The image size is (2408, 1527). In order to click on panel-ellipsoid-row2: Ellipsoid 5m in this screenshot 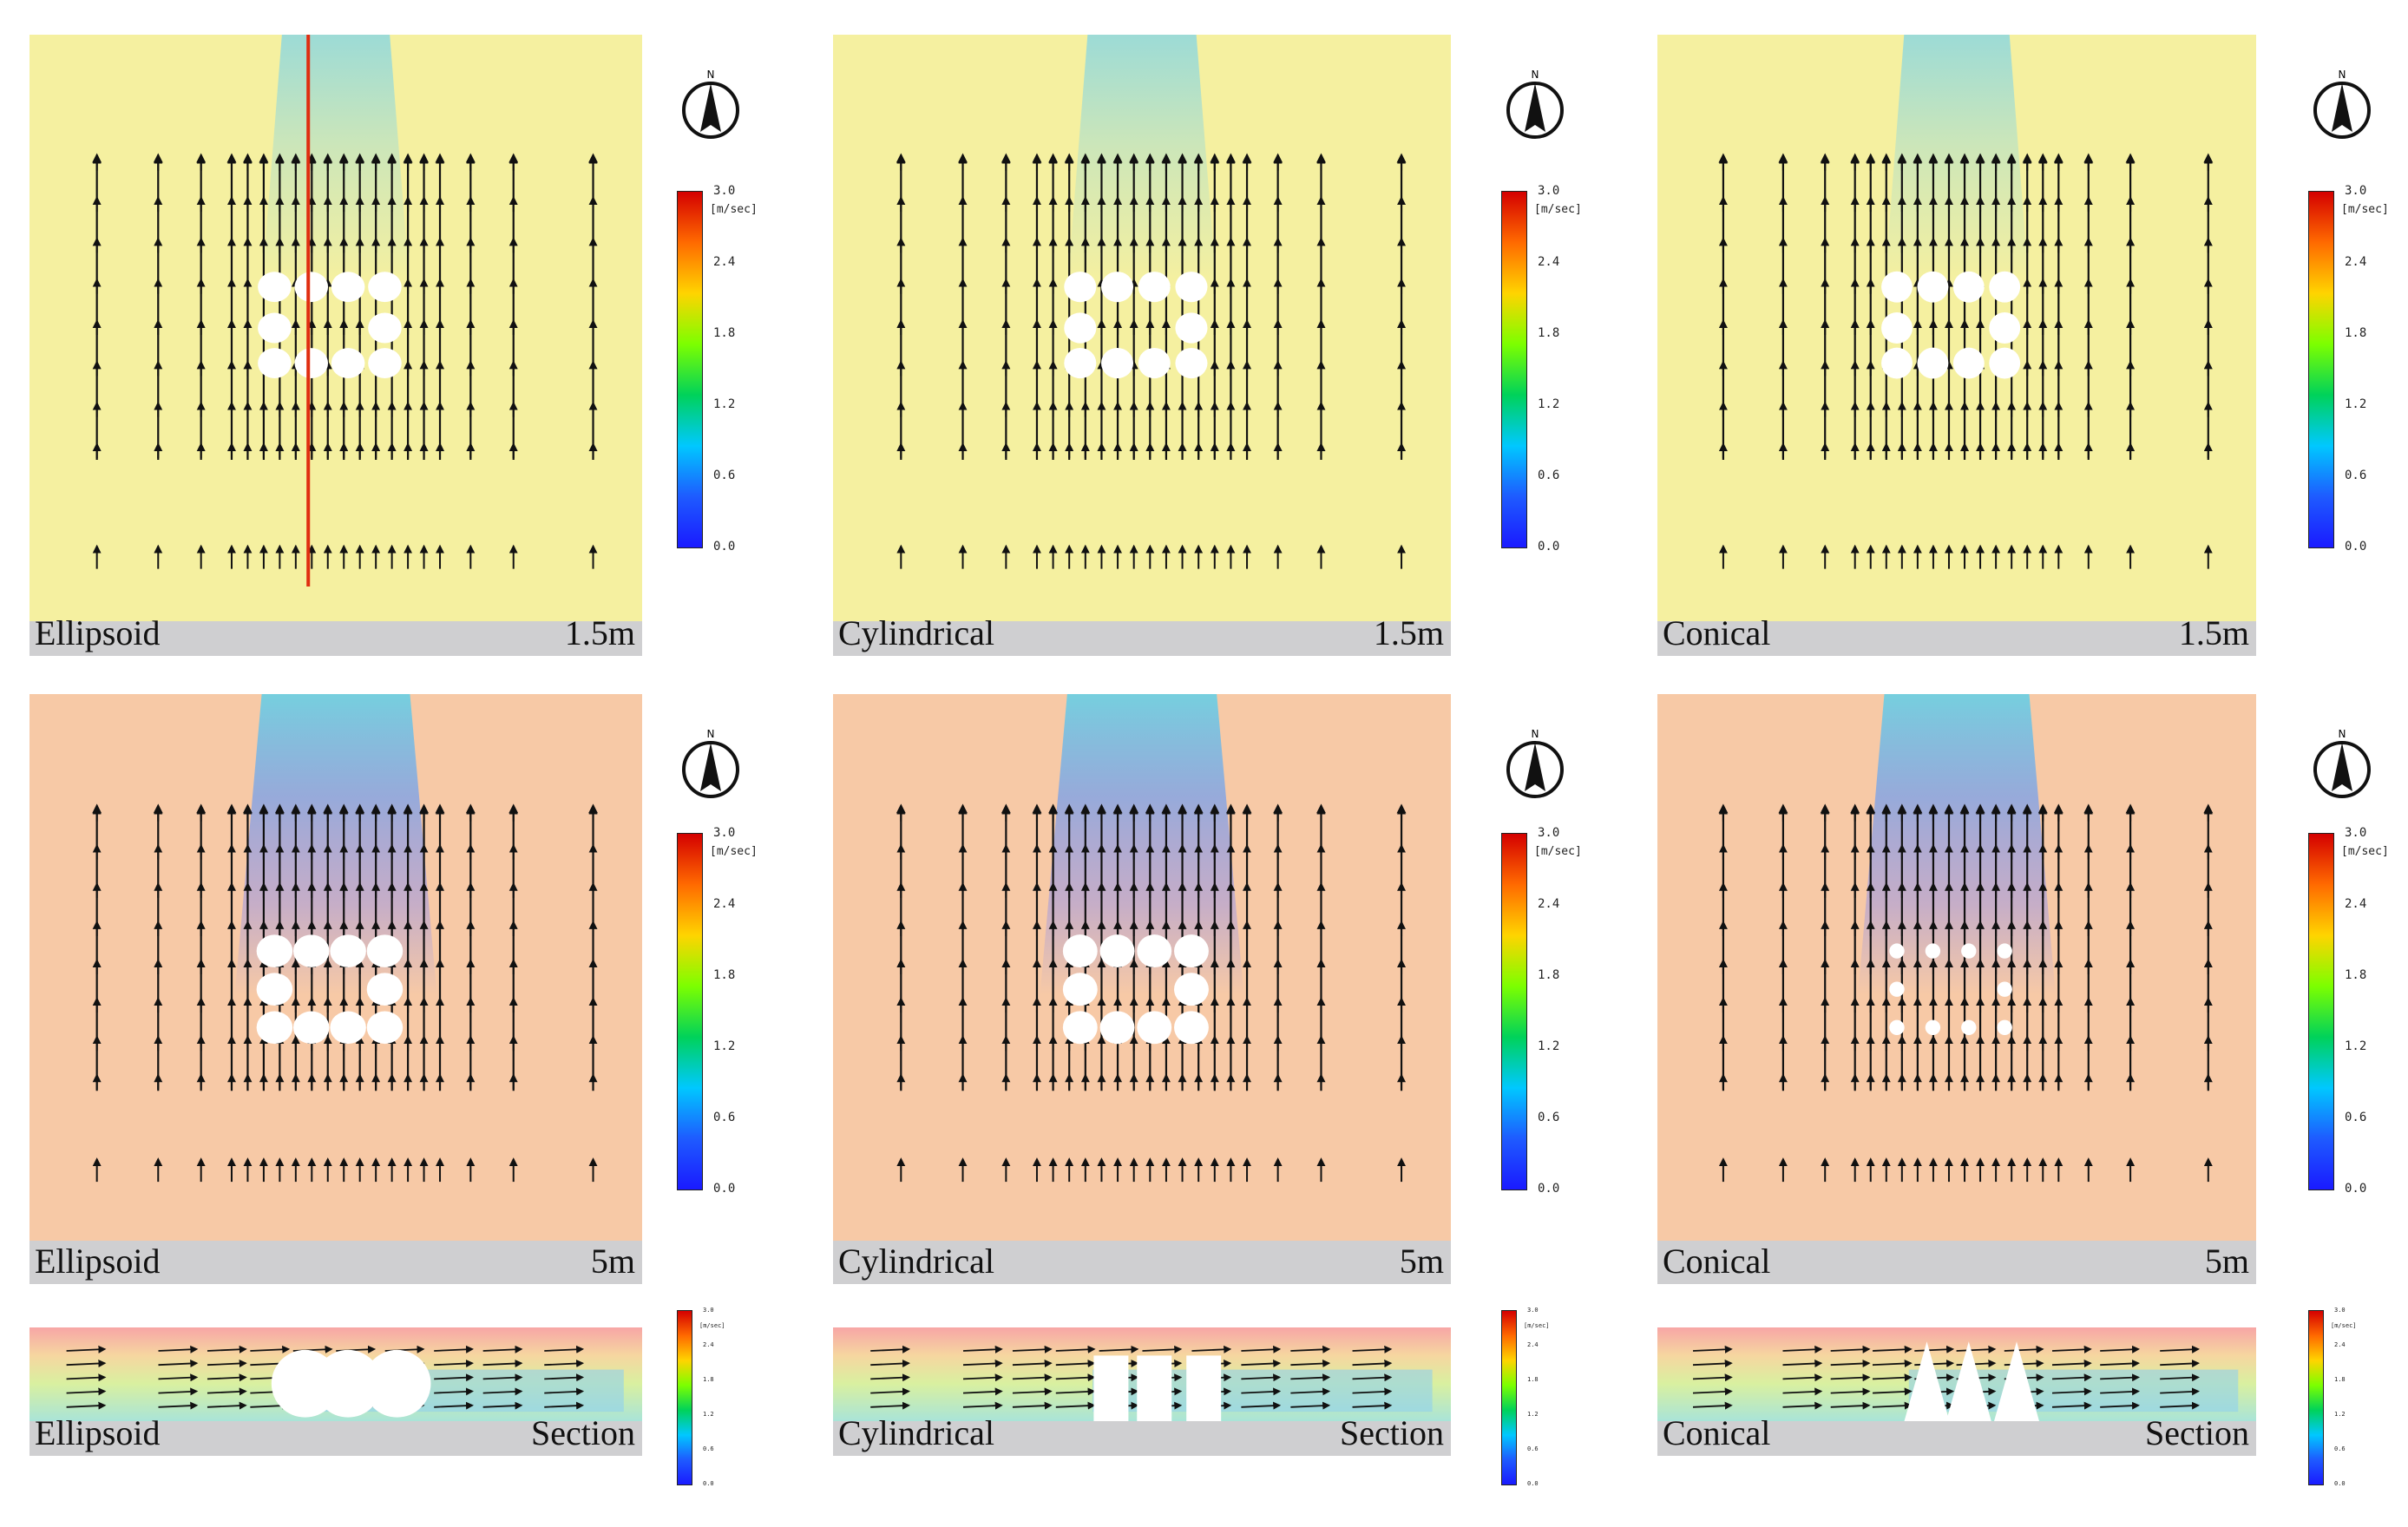, I will do `click(336, 989)`.